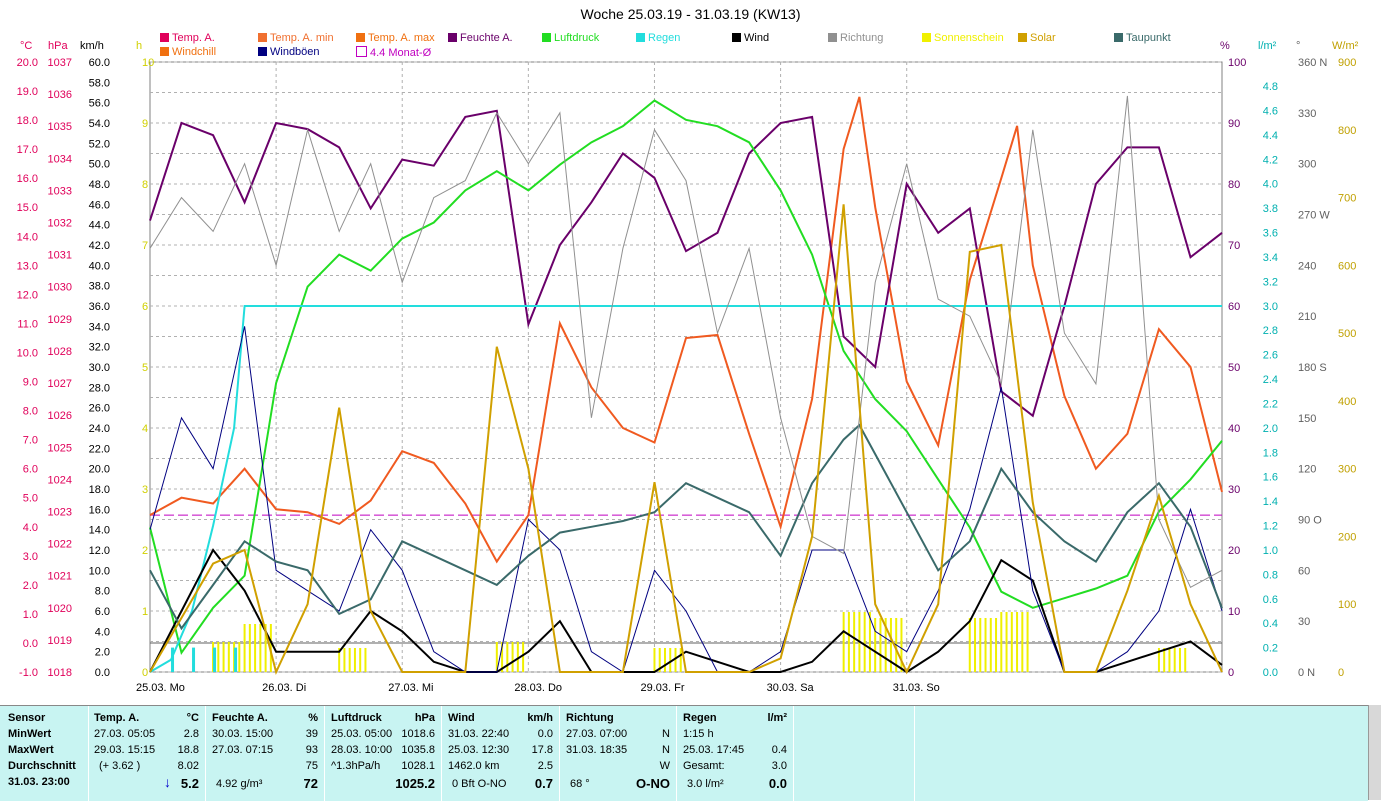 This screenshot has height=801, width=1381. What do you see at coordinates (60, 480) in the screenshot?
I see `pressure-tick-label: 1024` at bounding box center [60, 480].